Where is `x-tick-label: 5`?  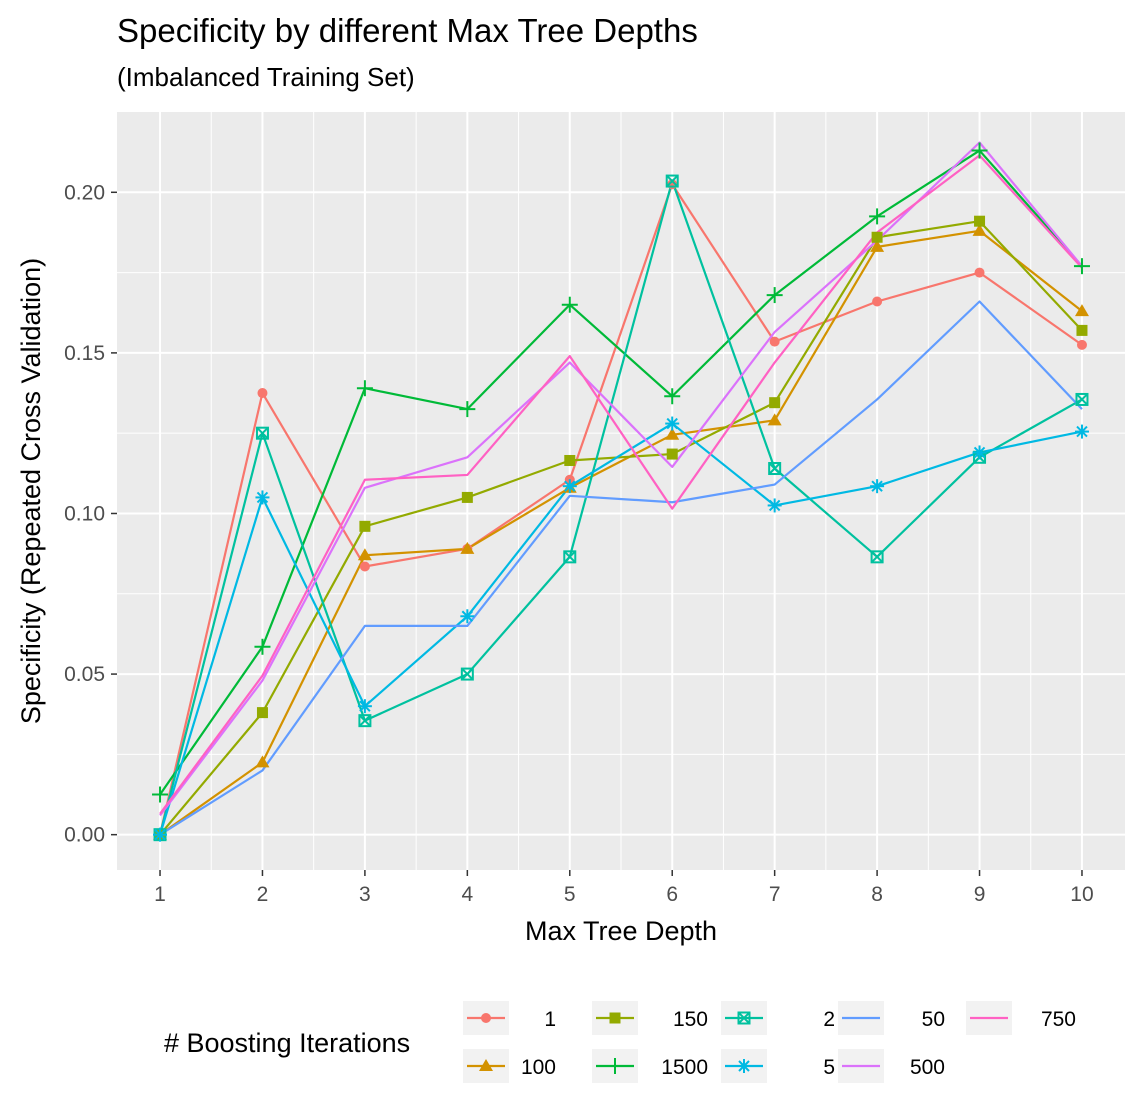
x-tick-label: 5 is located at coordinates (570, 894).